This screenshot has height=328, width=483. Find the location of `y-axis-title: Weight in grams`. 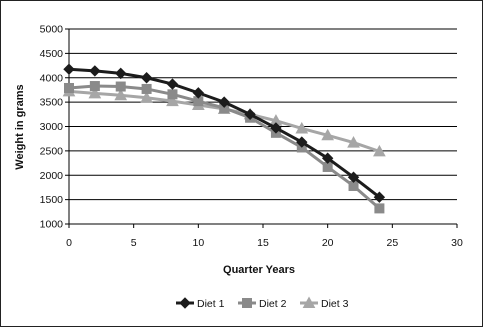

y-axis-title: Weight in grams is located at coordinates (20, 126).